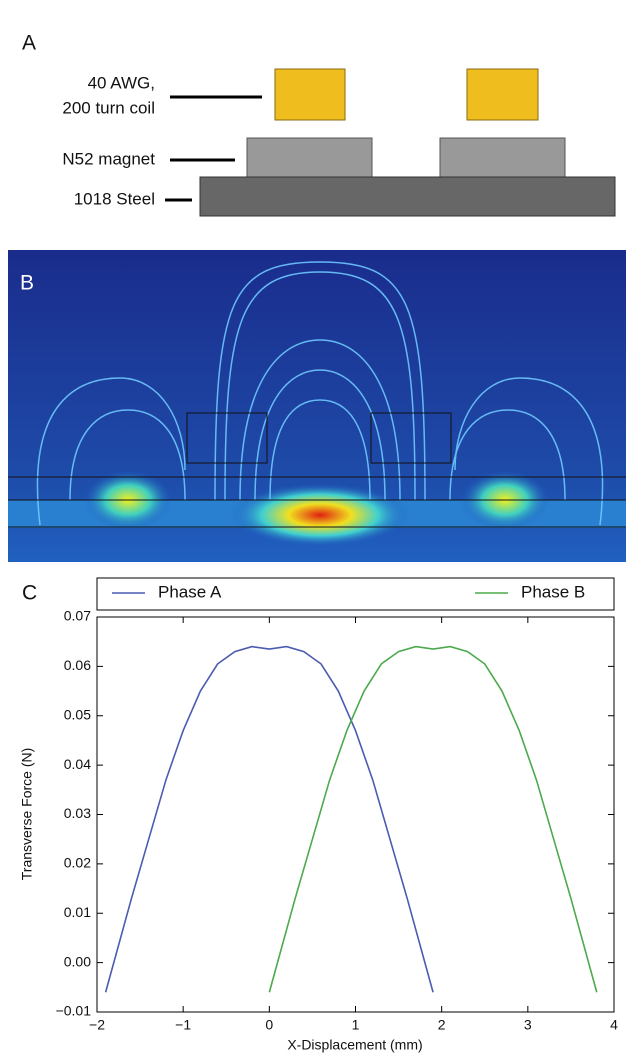 Image resolution: width=626 pixels, height=1057 pixels. What do you see at coordinates (553, 591) in the screenshot?
I see `legend-label: Phase B` at bounding box center [553, 591].